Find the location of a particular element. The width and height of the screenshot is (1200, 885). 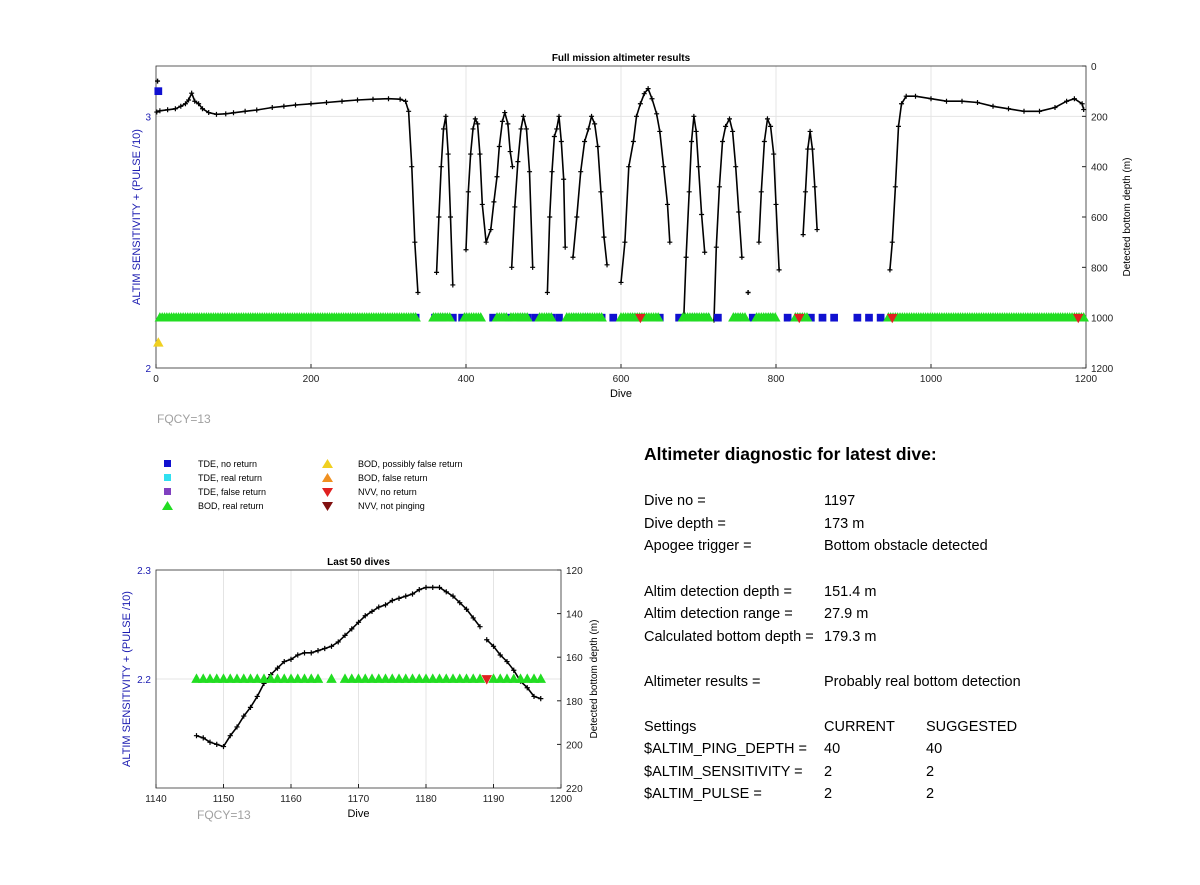

legend-label: TDE, no return is located at coordinates (228, 464).